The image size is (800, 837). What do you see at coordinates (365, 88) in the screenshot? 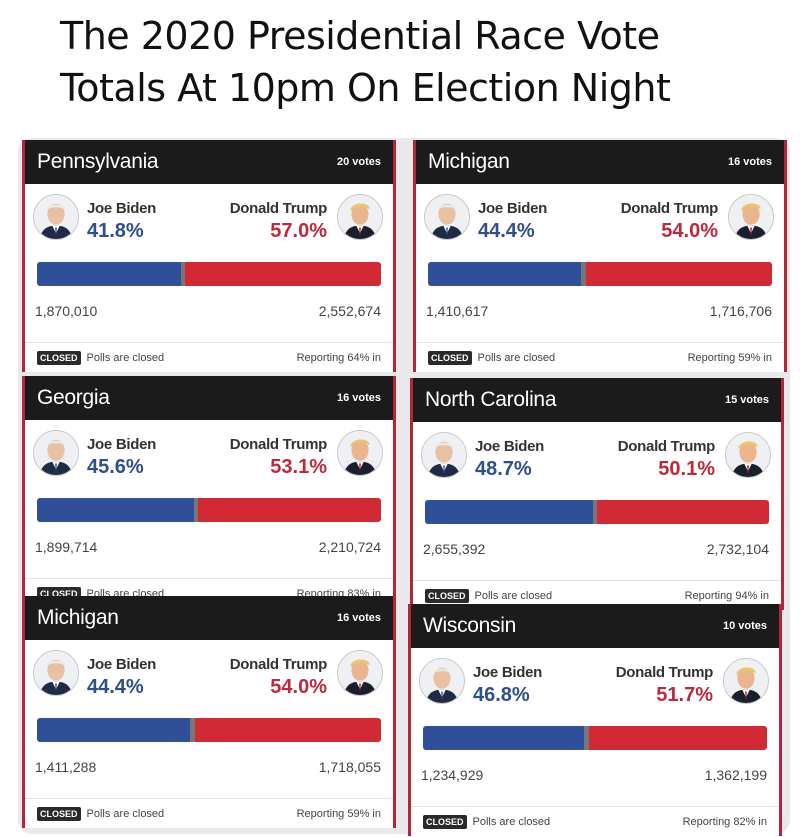
I see `headline-line-2: Totals At 10pm On Election Night` at bounding box center [365, 88].